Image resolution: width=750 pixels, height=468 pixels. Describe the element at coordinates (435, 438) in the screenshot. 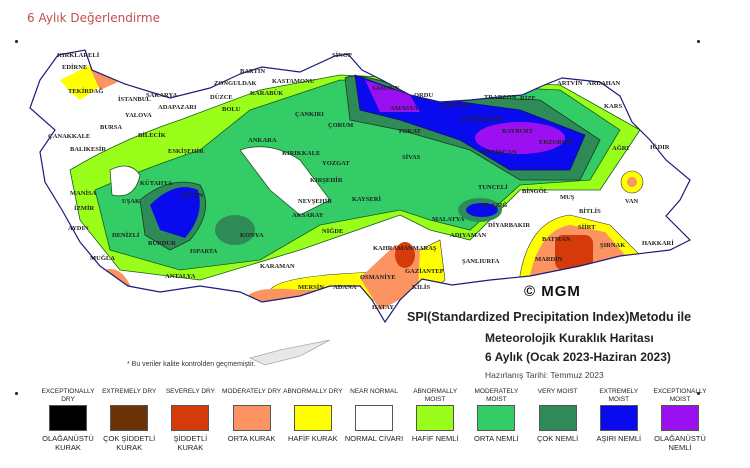

I see `legend-label-tr: HAFİF NEMLİ` at that location.